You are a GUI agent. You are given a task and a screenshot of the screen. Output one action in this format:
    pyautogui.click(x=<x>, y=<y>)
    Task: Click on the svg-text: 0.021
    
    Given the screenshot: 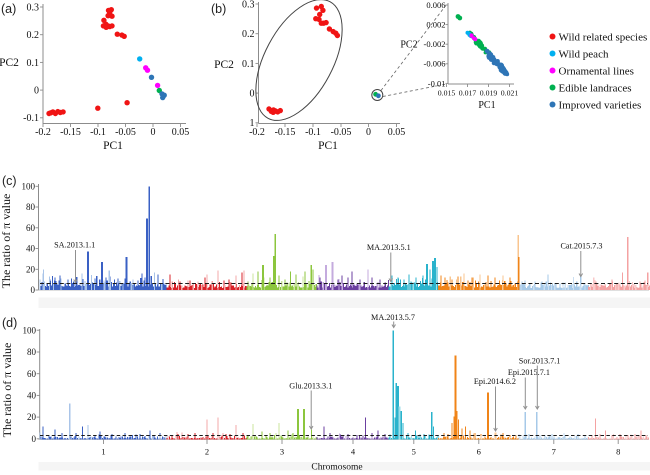 What is the action you would take?
    pyautogui.click(x=510, y=93)
    